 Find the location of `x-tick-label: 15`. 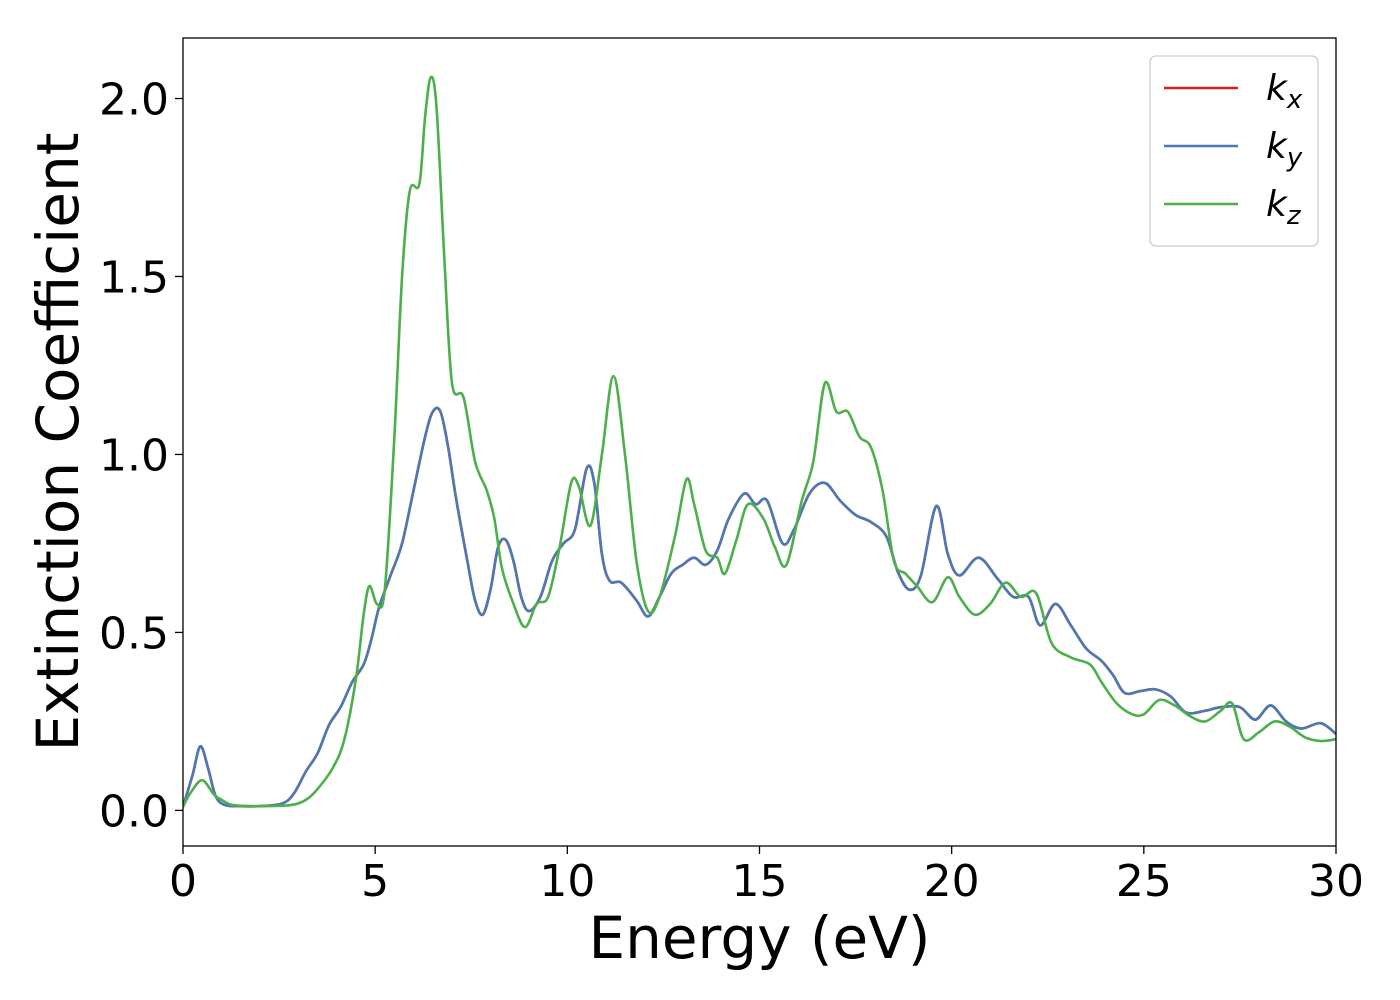

x-tick-label: 15 is located at coordinates (760, 881).